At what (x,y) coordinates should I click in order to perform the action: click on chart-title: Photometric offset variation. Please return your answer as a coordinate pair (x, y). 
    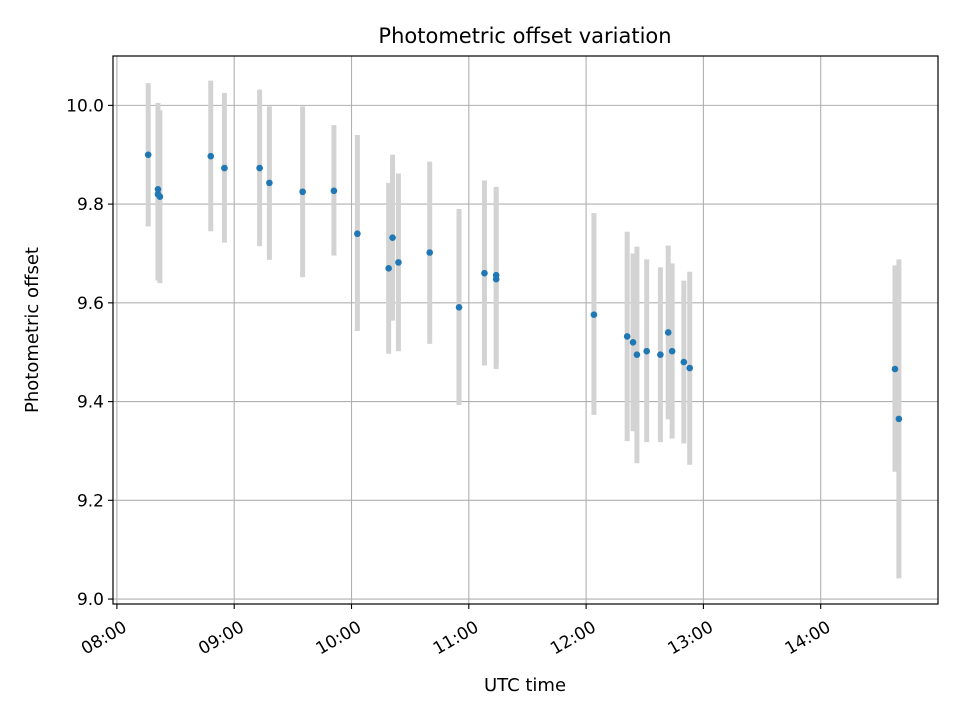
    Looking at the image, I should click on (524, 36).